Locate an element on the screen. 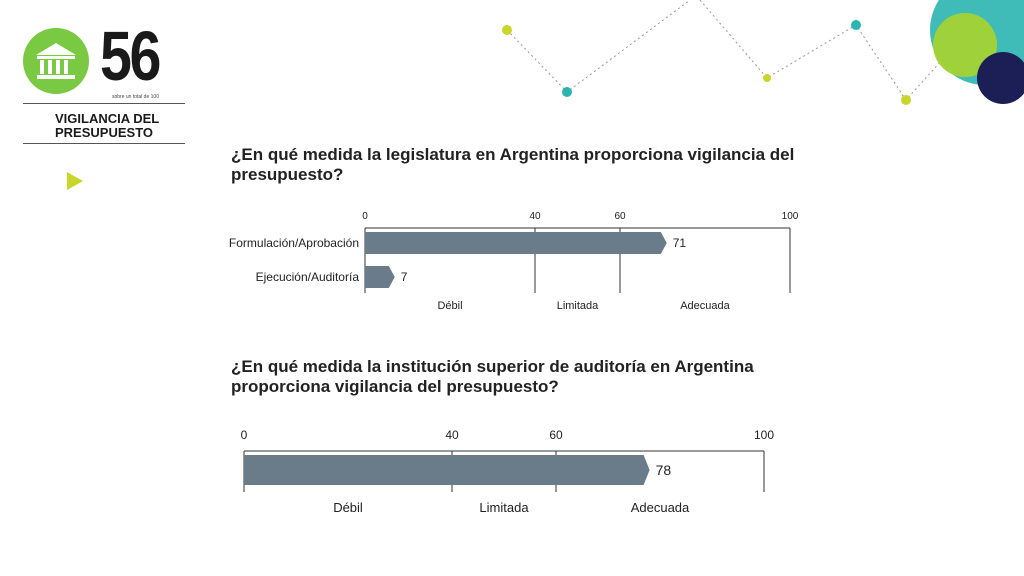 This screenshot has height=576, width=1024. bank-building-icon is located at coordinates (56, 61).